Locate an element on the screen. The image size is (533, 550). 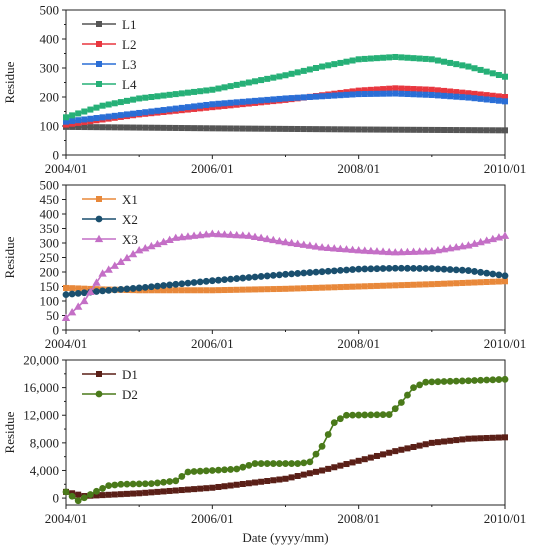
y-tick-label: 400 is located at coordinates (50, 39).